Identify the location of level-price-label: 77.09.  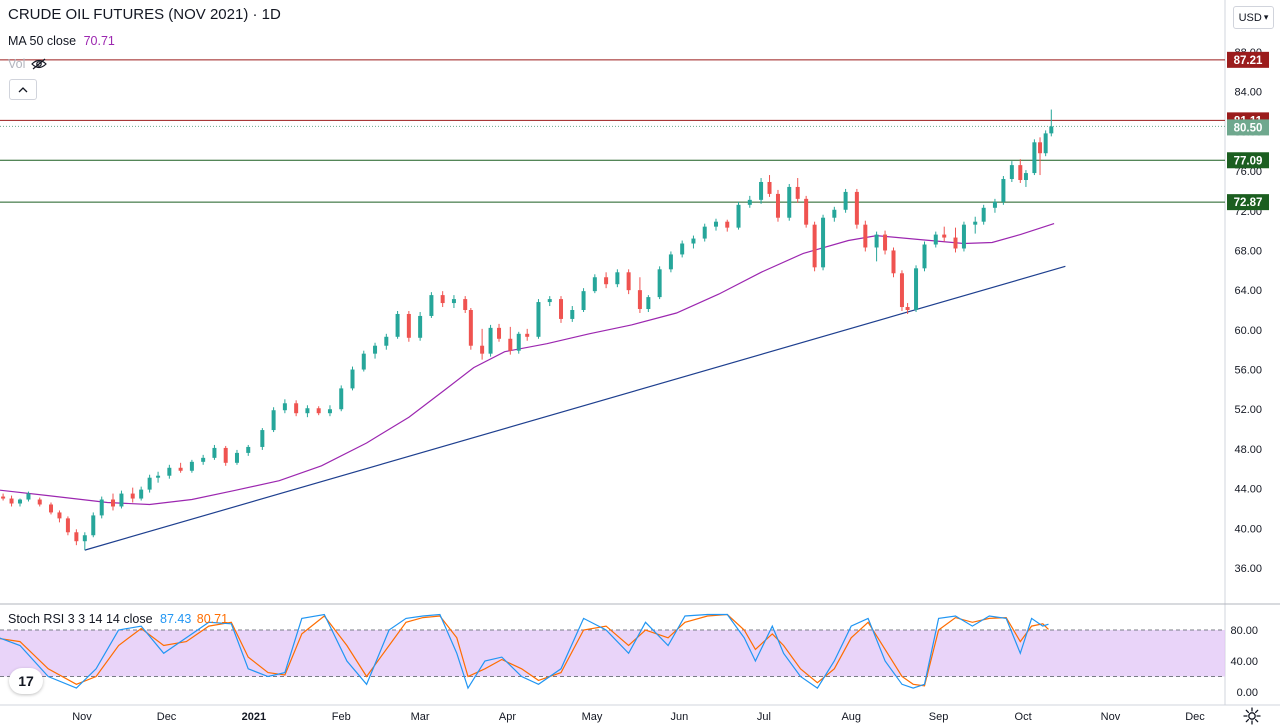
(1248, 161).